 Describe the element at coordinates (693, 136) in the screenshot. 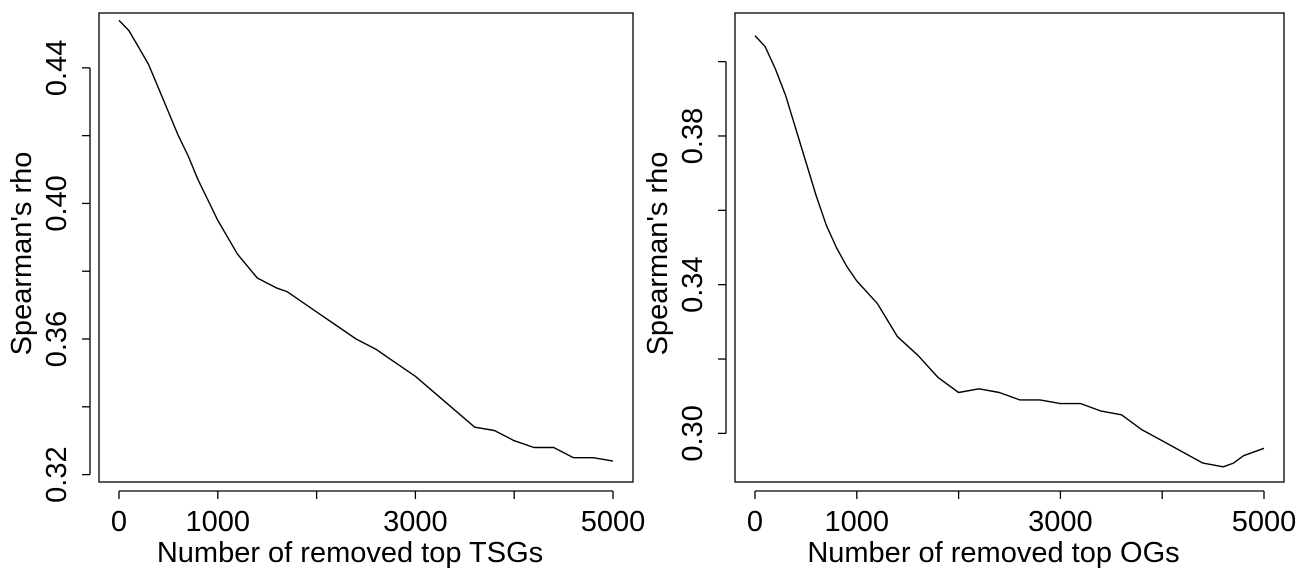

I see `y-tick-label: 0.38` at that location.